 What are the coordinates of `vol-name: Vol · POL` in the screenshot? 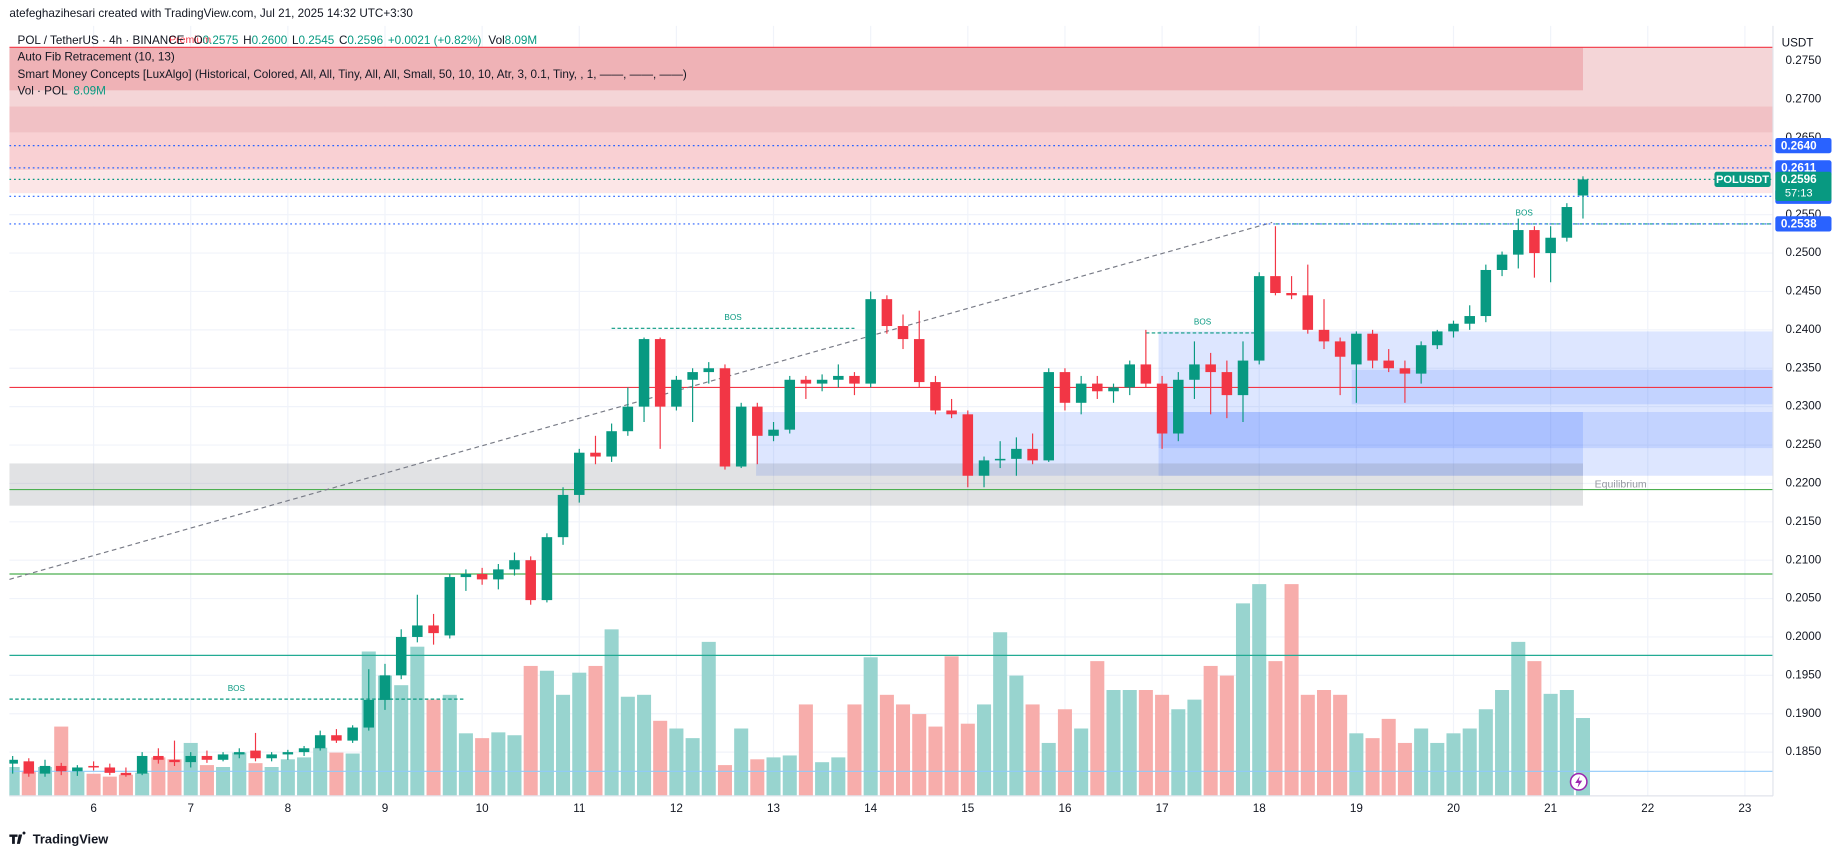 It's located at (43, 90).